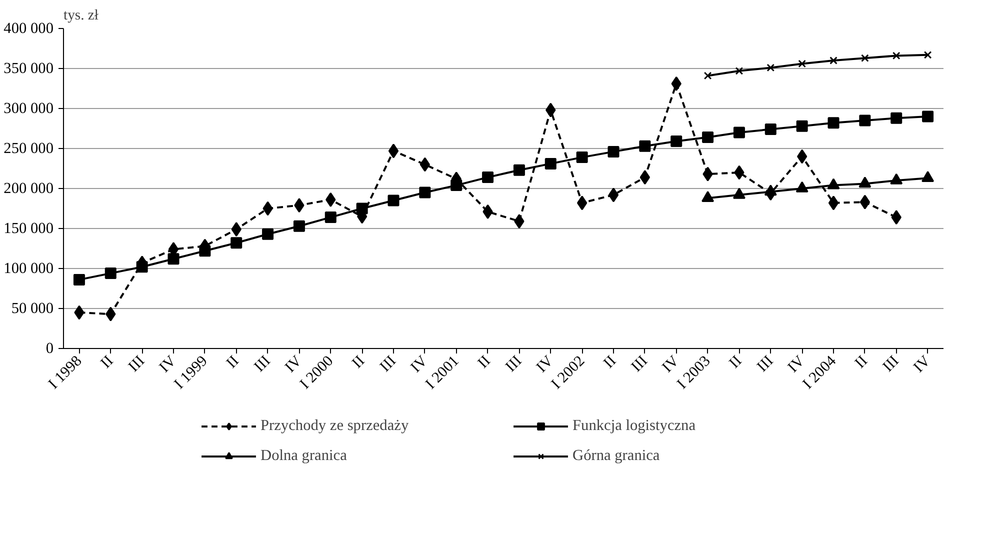 The width and height of the screenshot is (984, 535). Describe the element at coordinates (29, 68) in the screenshot. I see `y-tick-label: 350 000` at that location.